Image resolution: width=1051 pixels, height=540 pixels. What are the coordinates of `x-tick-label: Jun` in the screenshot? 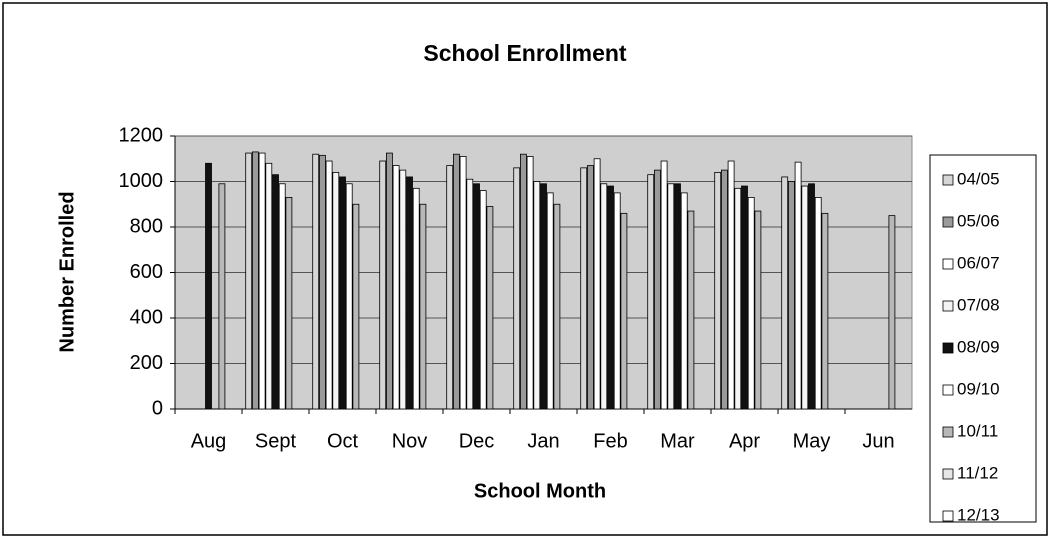 It's located at (878, 441).